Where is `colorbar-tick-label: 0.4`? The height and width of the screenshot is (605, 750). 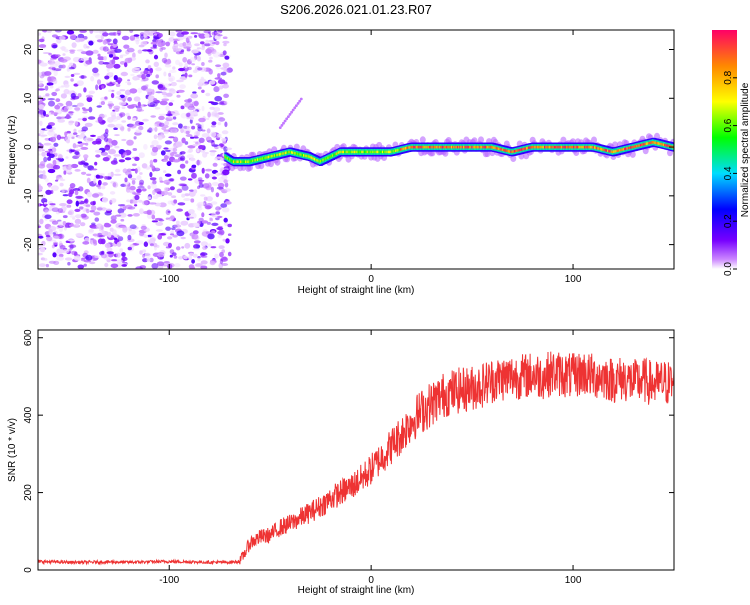
colorbar-tick-label: 0.4 is located at coordinates (728, 173).